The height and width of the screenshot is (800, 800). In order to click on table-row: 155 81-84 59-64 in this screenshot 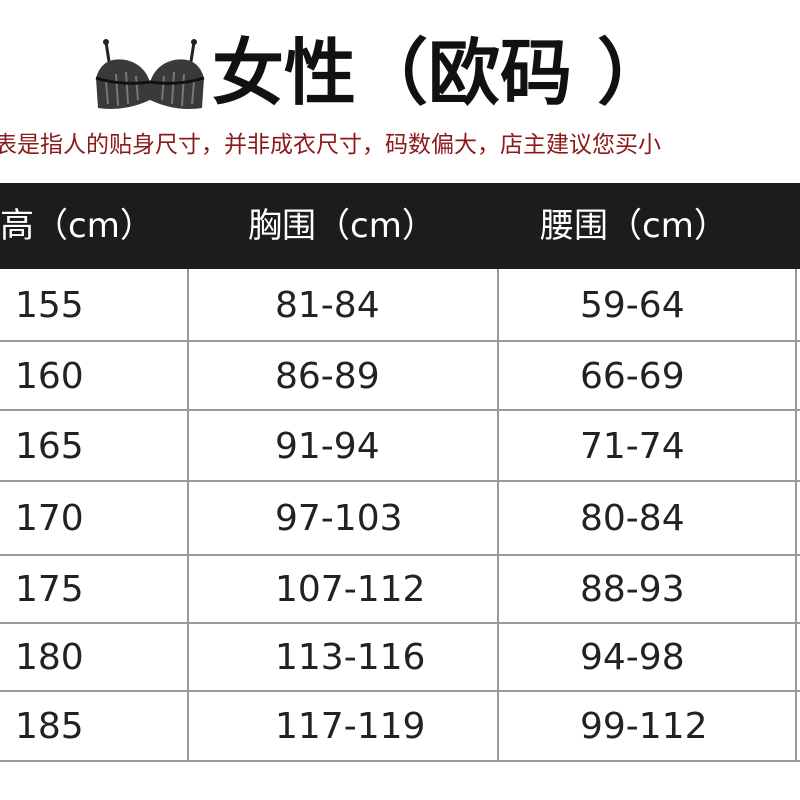, I will do `click(400, 305)`.